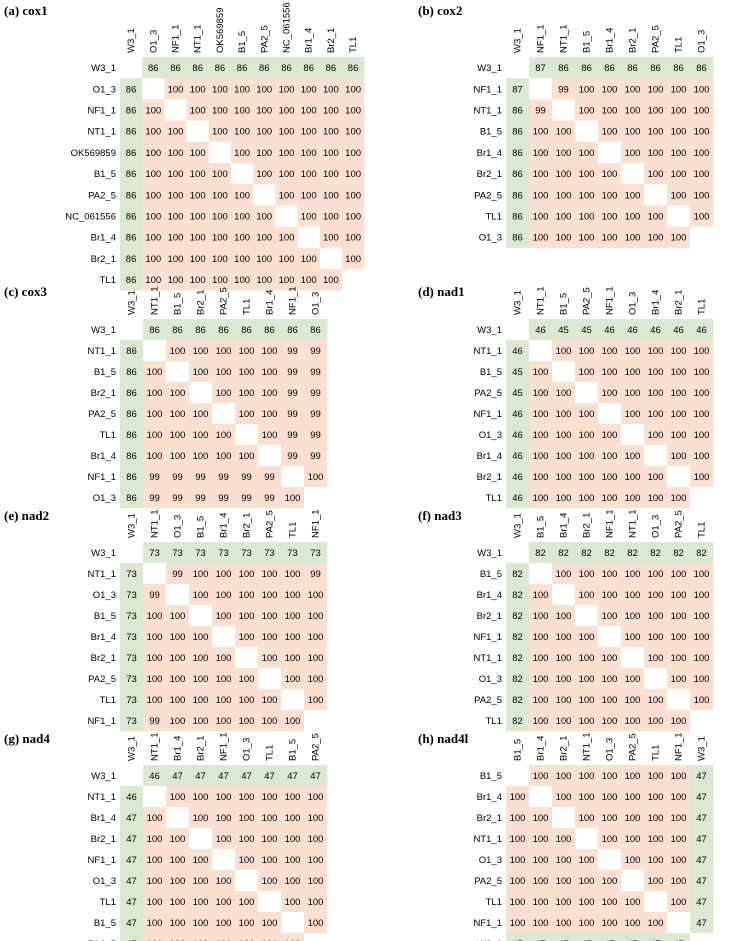 The image size is (737, 941). What do you see at coordinates (563, 330) in the screenshot?
I see `cell-value: 45` at bounding box center [563, 330].